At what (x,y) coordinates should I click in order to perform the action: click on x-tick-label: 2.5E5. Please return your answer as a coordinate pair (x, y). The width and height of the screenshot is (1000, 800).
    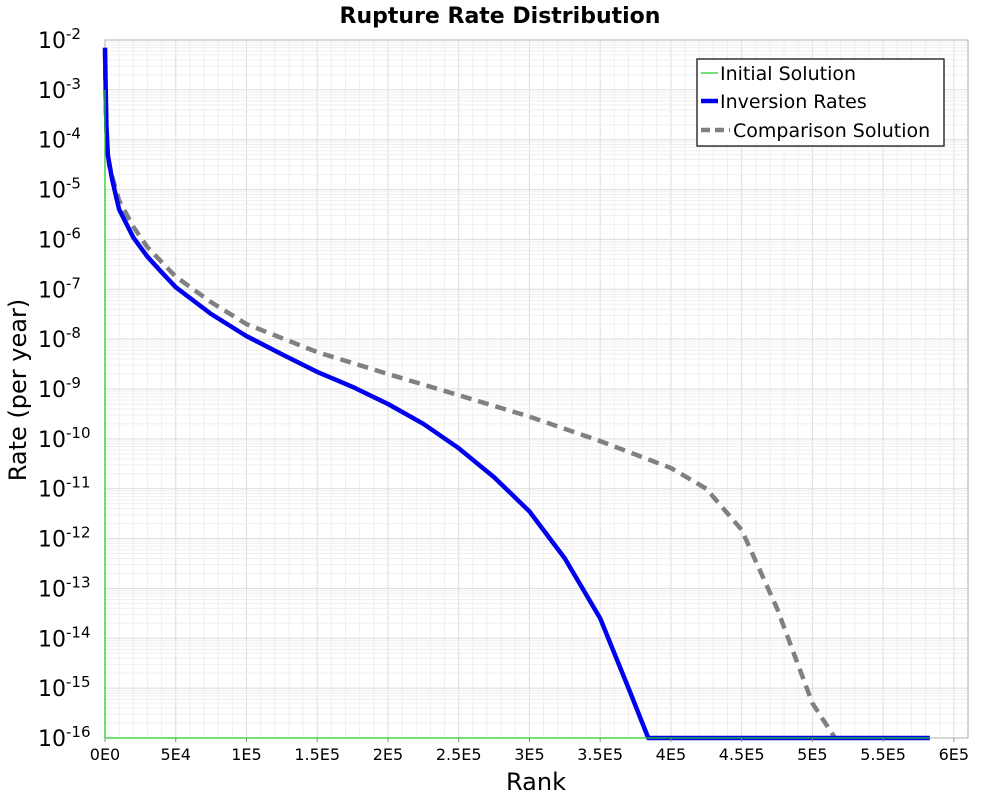
    Looking at the image, I should click on (459, 754).